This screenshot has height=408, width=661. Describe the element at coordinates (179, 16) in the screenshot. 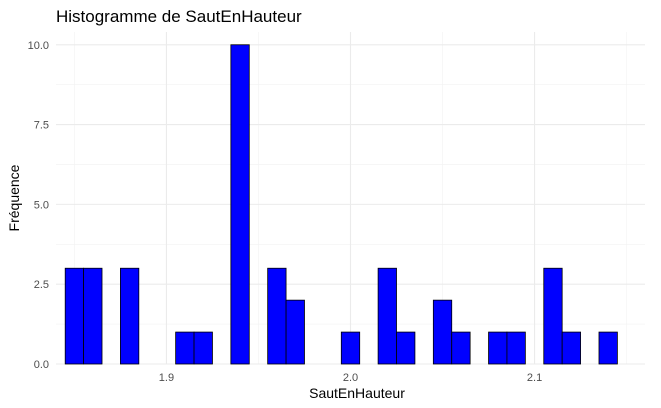

I see `chart-title: Histogramme de SautEnHauteur` at that location.